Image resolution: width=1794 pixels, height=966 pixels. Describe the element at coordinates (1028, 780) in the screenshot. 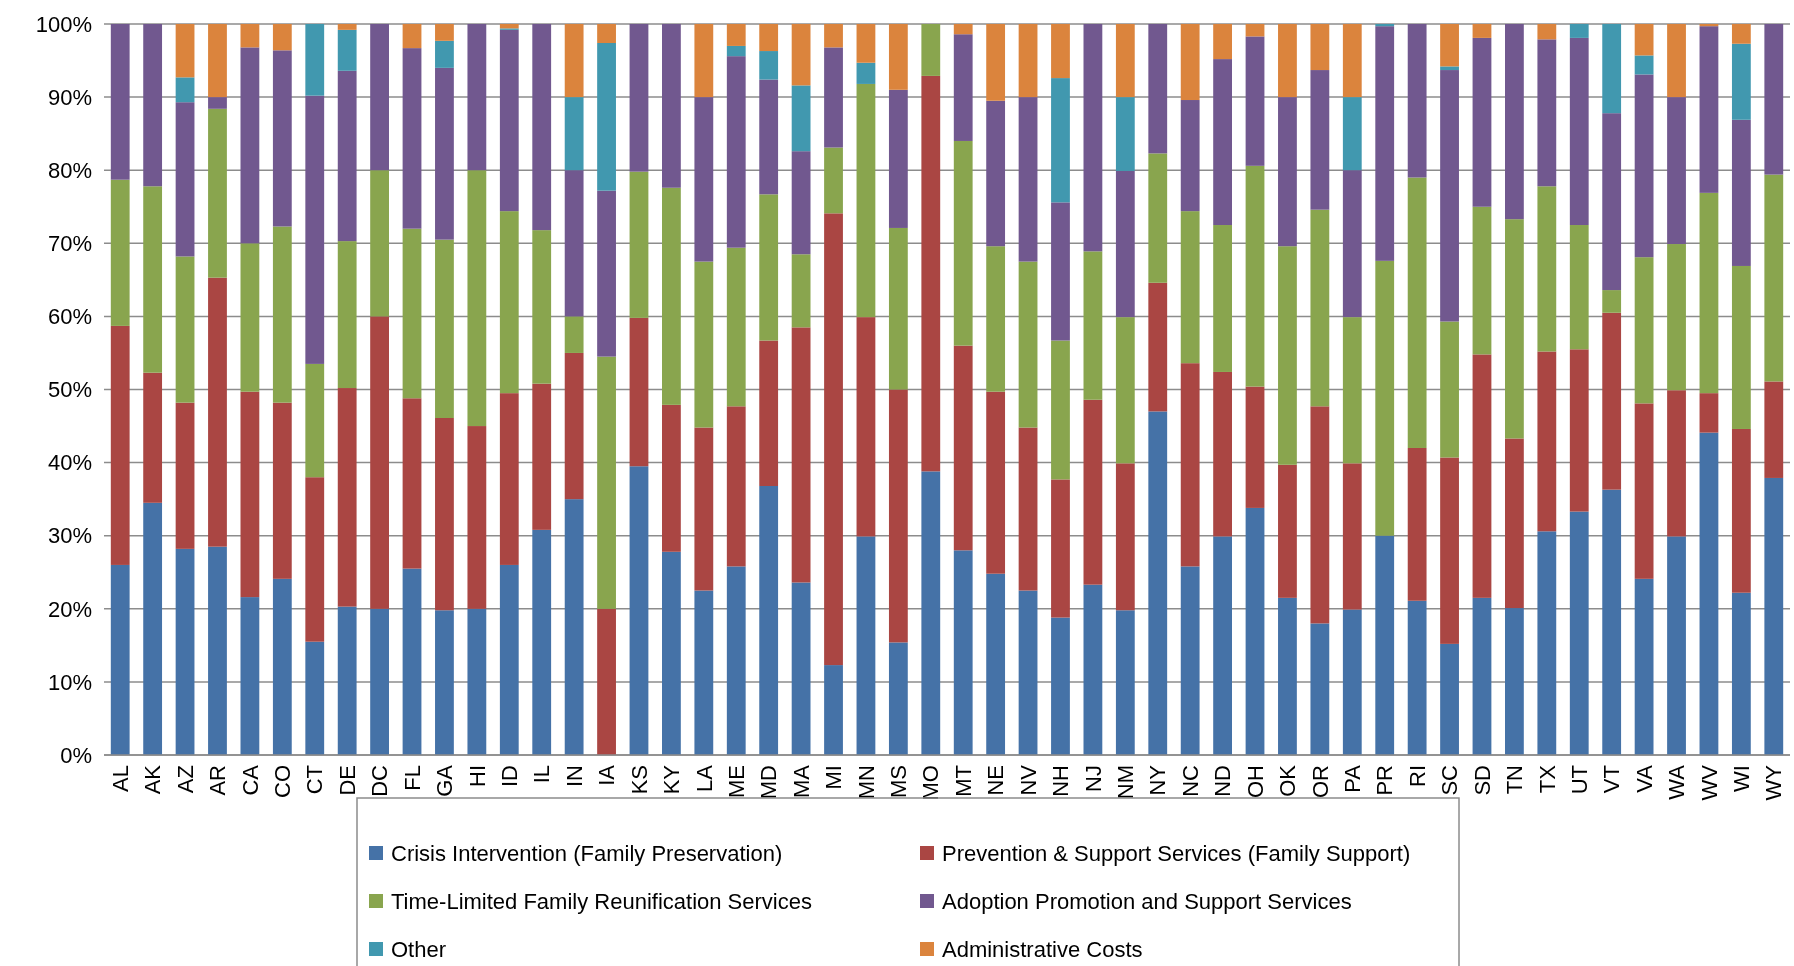

I see `x-tick-label: NV` at that location.